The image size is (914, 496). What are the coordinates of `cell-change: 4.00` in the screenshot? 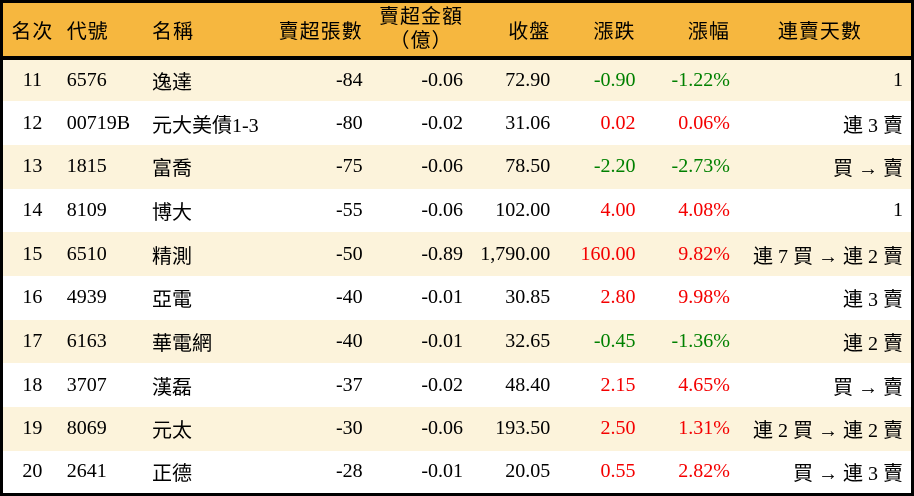 It's located at (618, 209).